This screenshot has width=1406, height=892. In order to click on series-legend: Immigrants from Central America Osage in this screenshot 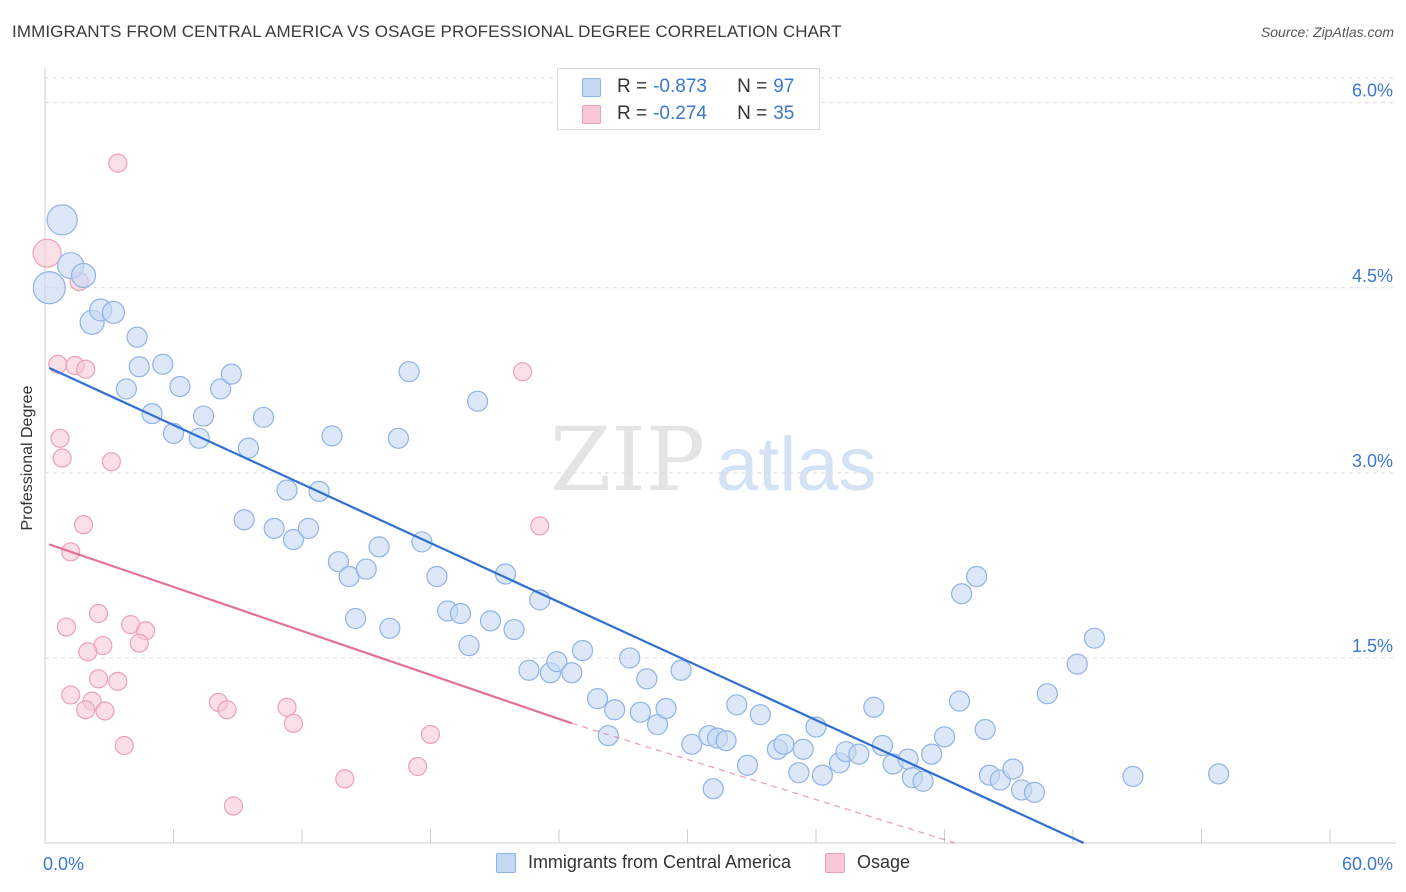, I will do `click(703, 862)`.